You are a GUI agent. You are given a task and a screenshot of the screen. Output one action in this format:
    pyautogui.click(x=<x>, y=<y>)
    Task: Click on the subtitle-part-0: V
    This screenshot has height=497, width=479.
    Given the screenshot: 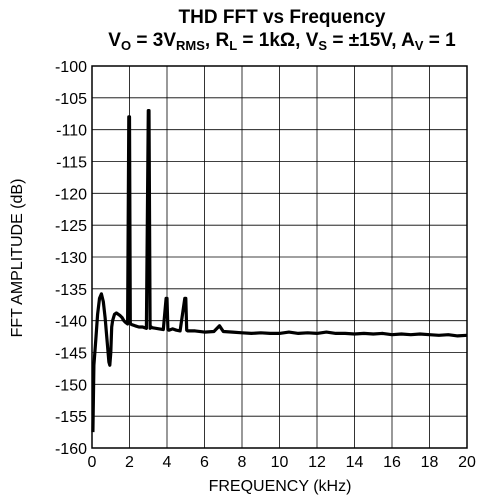 What is the action you would take?
    pyautogui.click(x=114, y=40)
    